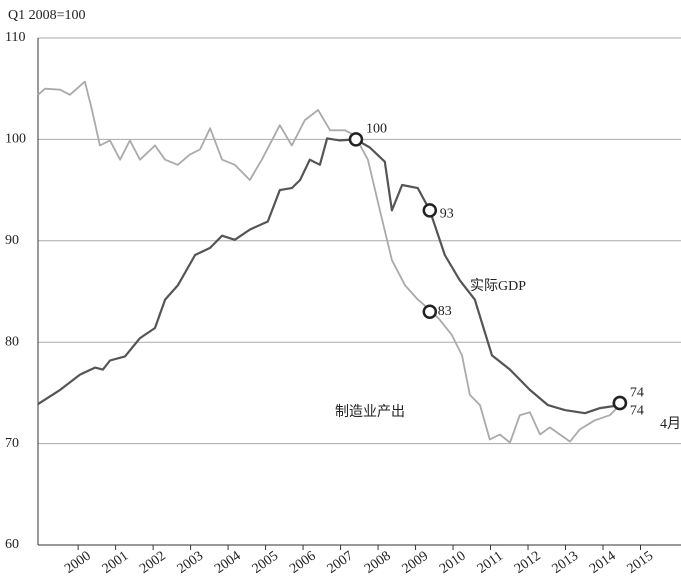  Describe the element at coordinates (12, 240) in the screenshot. I see `y-tick-label: 90` at that location.